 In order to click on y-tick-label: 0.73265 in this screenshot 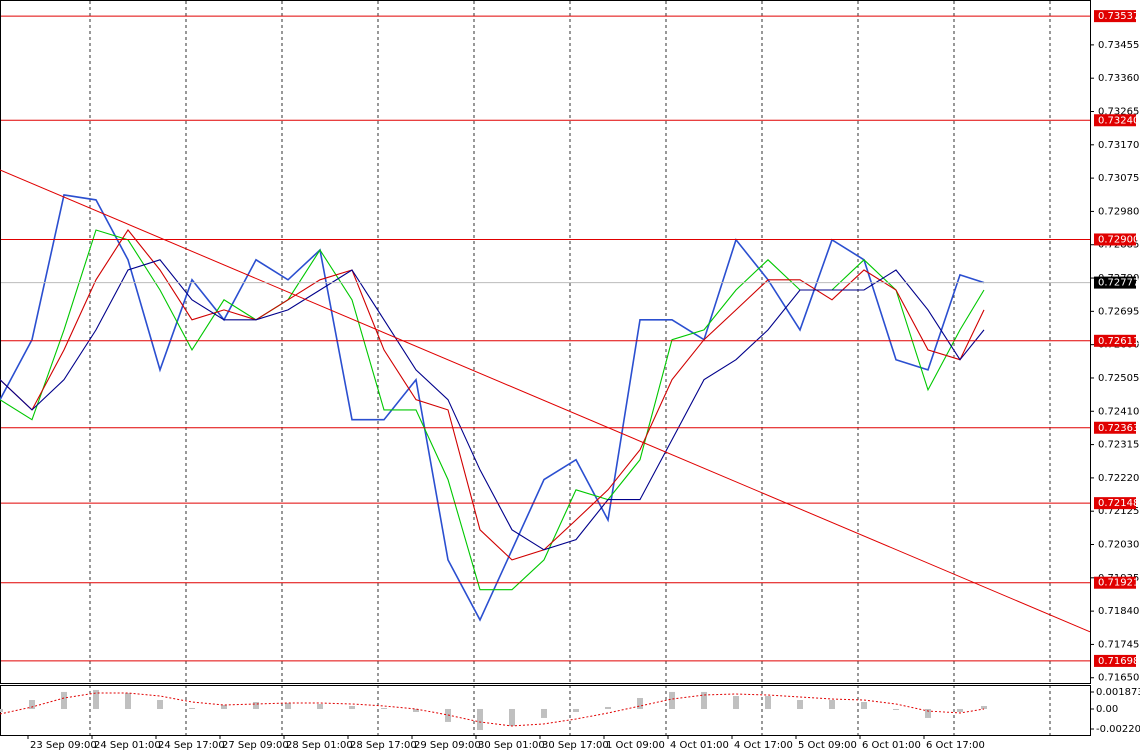, I will do `click(1118, 111)`.